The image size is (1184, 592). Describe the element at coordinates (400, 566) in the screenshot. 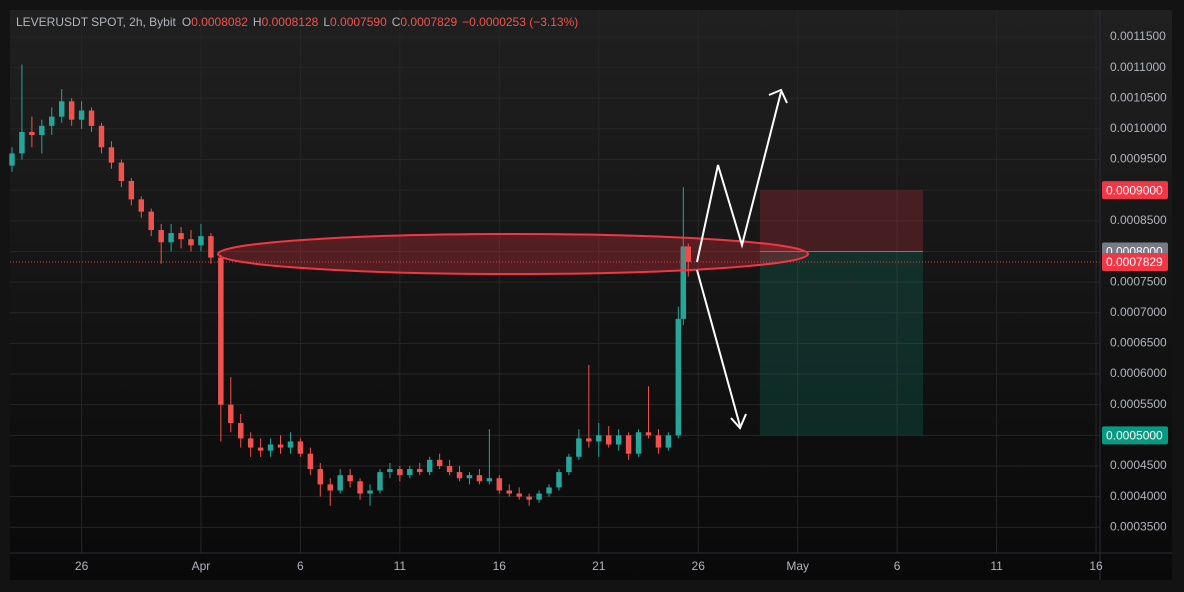

I see `x-tick-label: 11` at that location.